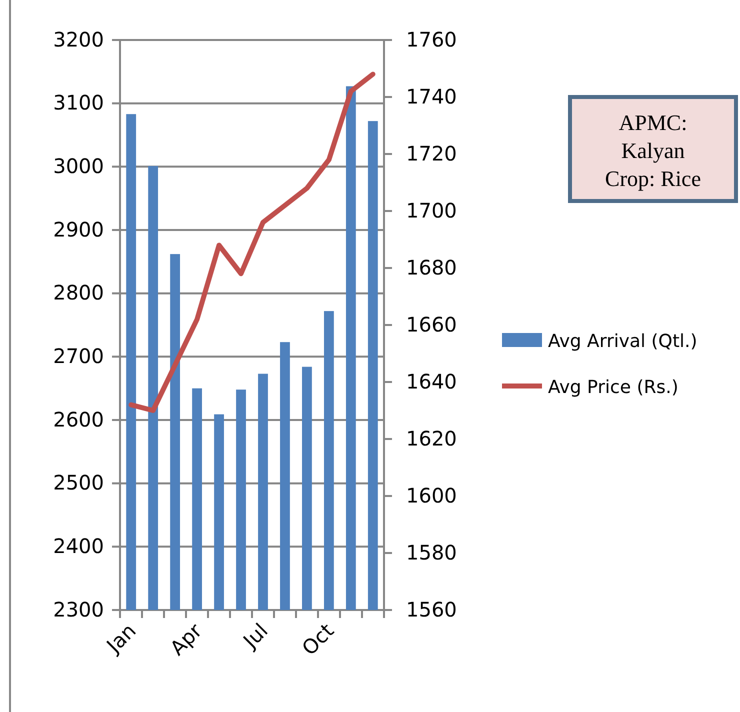  I want to click on y2-tick-label: 1720, so click(431, 153).